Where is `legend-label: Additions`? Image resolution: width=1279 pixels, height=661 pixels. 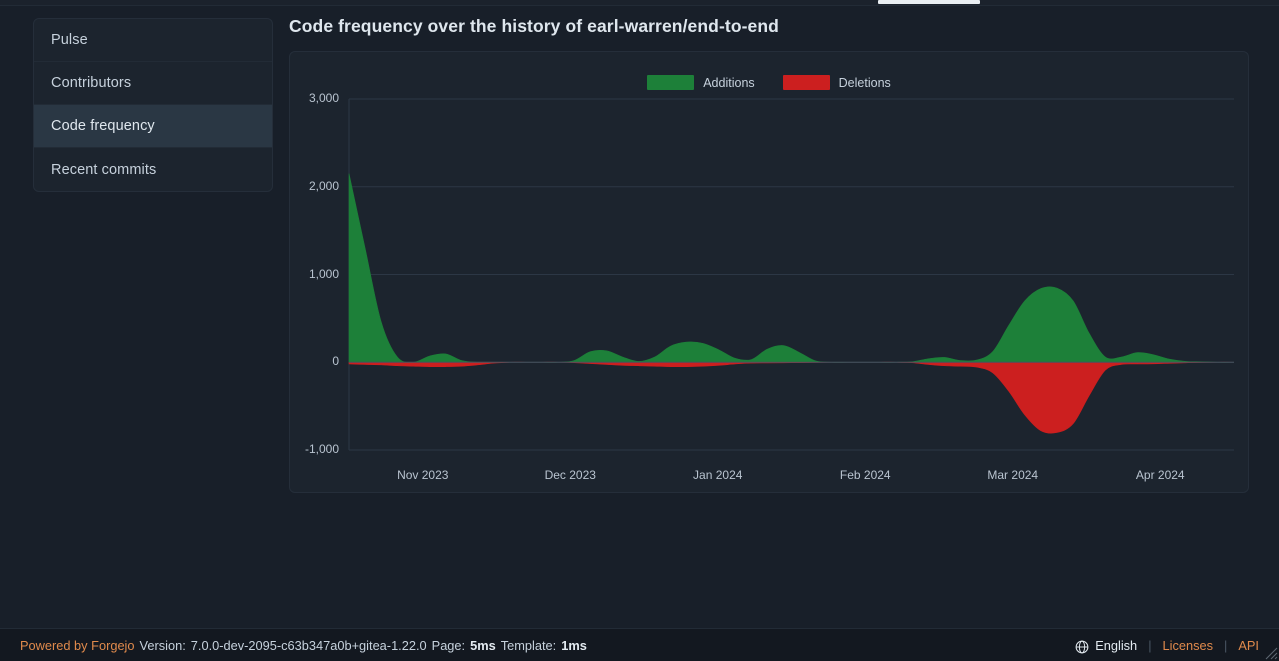 legend-label: Additions is located at coordinates (729, 82).